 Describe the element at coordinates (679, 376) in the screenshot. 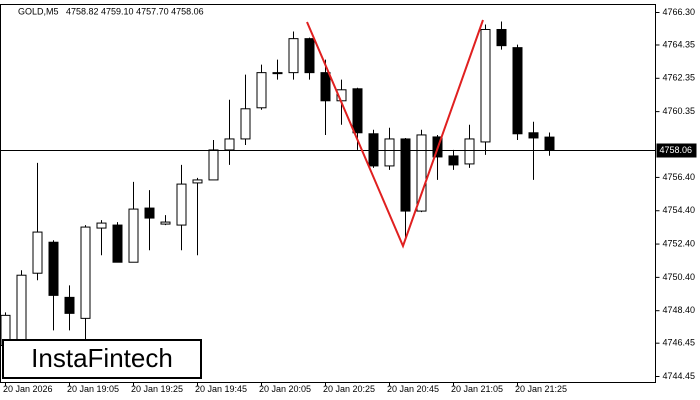

I see `y-tick-label: 4744.45` at that location.